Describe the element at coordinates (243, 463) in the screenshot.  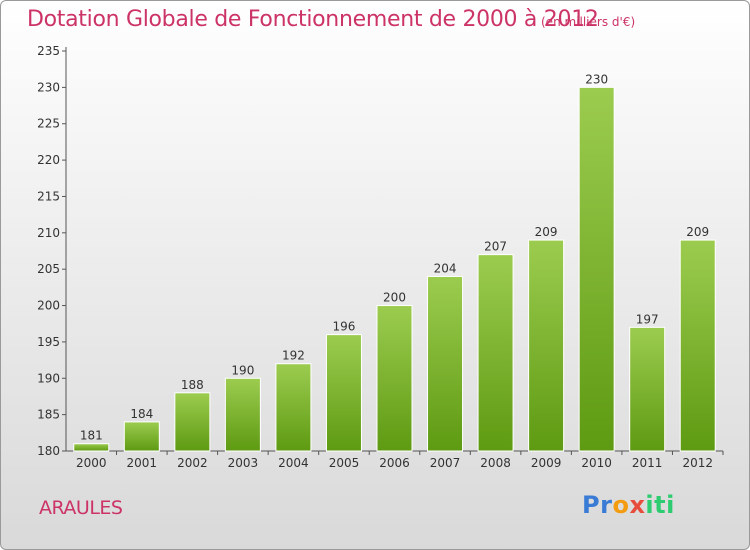
I see `x-tick-label: 2003` at that location.